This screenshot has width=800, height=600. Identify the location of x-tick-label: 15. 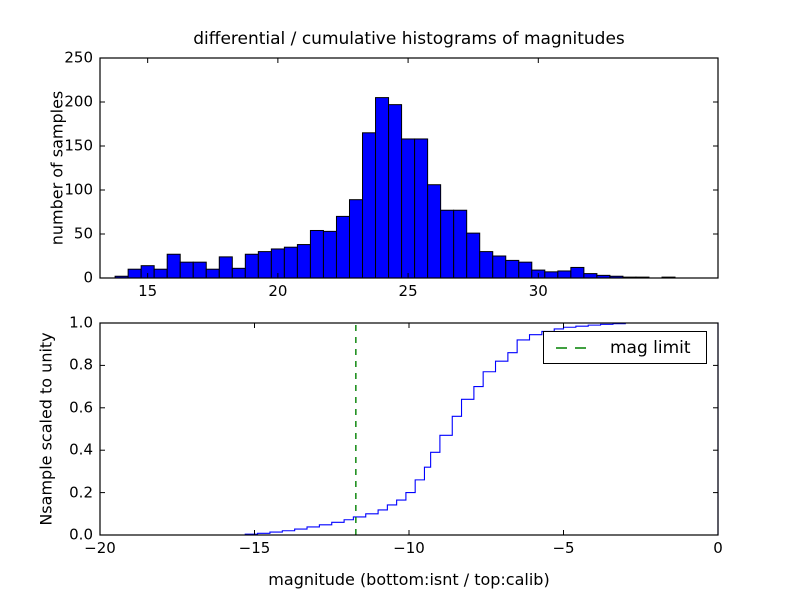
(148, 291).